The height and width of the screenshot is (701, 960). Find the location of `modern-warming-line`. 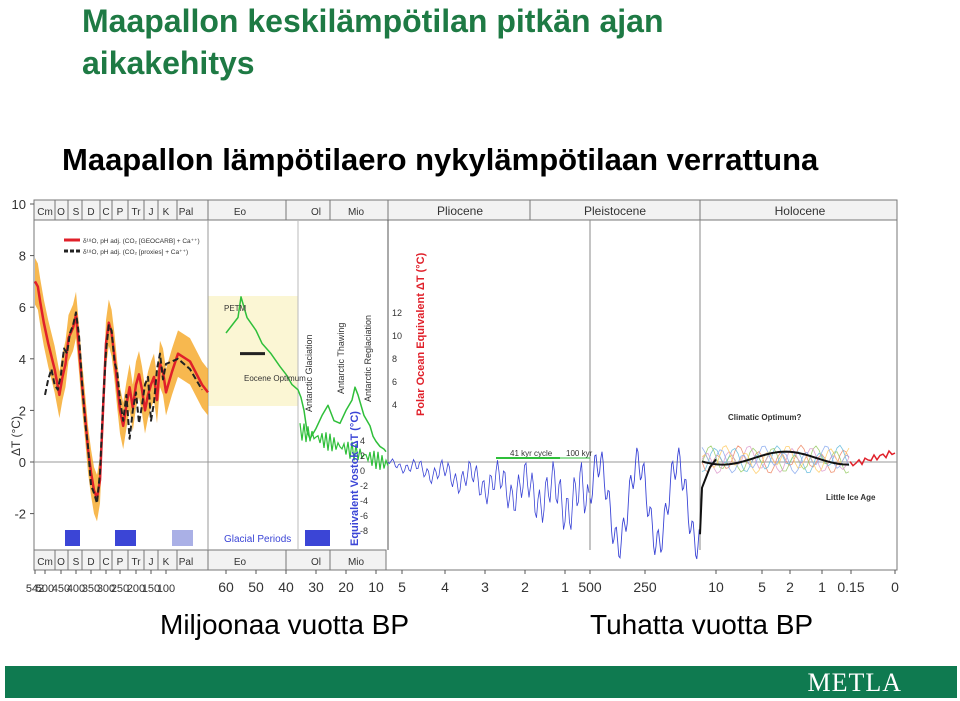

modern-warming-line is located at coordinates (872, 458).